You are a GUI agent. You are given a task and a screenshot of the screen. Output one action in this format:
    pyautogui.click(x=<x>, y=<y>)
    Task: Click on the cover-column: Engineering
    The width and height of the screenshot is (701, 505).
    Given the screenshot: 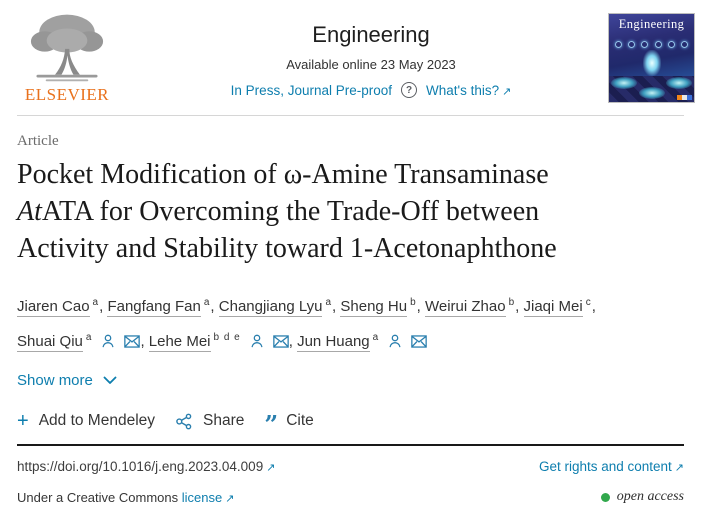 What is the action you would take?
    pyautogui.click(x=635, y=62)
    